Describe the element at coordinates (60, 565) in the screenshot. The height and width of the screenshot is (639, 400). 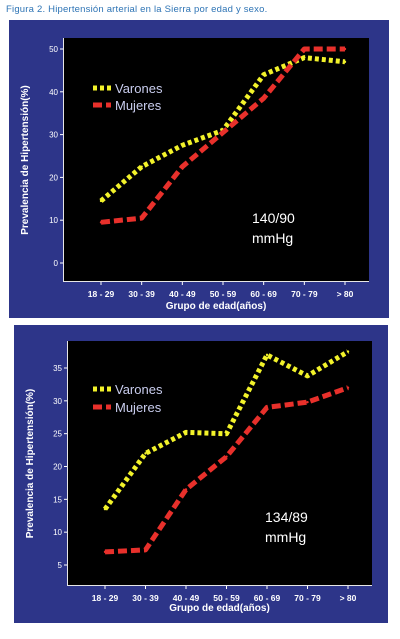
I see `y-tick-label: 5` at that location.